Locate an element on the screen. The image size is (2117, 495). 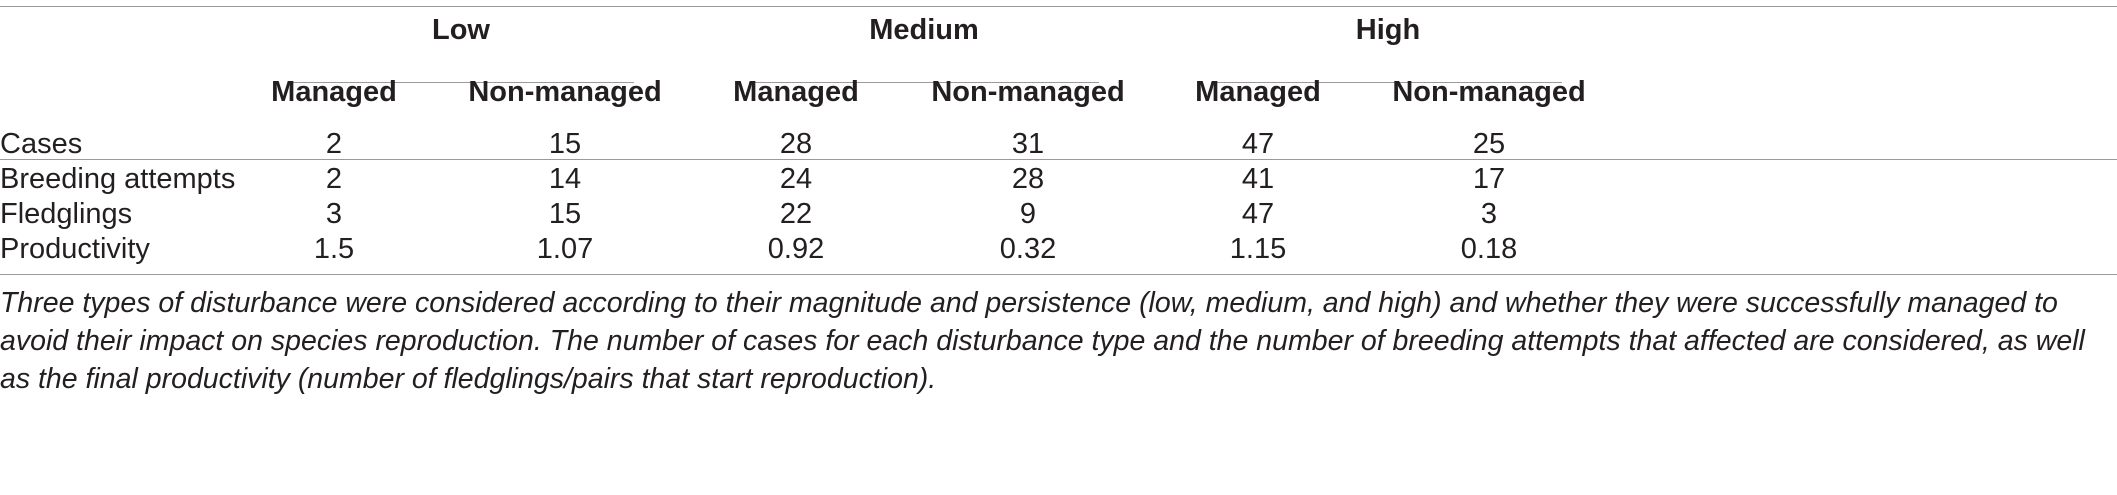
row-label-fledglings: Fledglings is located at coordinates (66, 214).